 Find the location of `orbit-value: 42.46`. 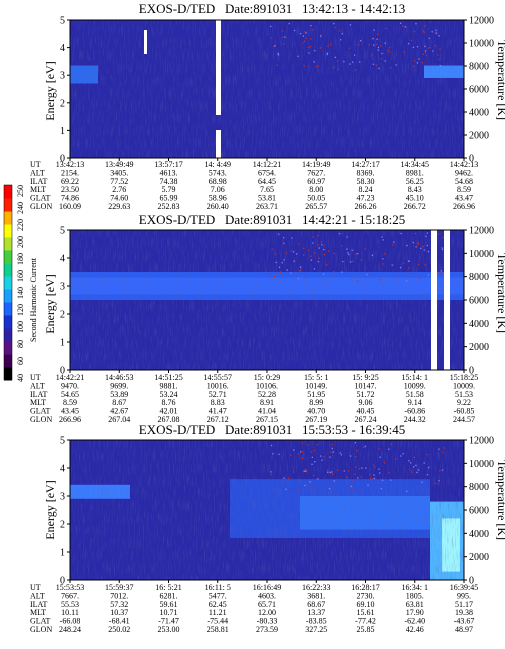

orbit-value: 42.46 is located at coordinates (415, 629).